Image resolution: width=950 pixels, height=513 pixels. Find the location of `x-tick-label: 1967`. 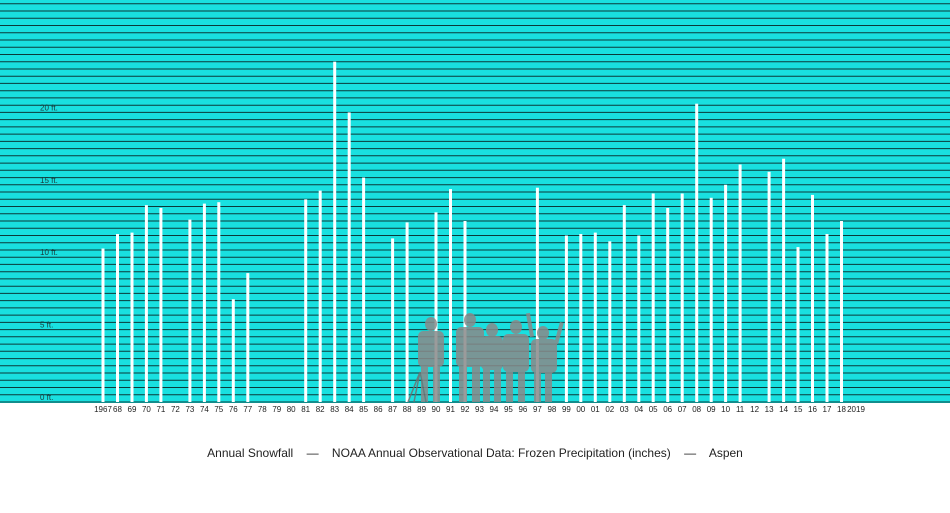

x-tick-label: 1967 is located at coordinates (103, 409).